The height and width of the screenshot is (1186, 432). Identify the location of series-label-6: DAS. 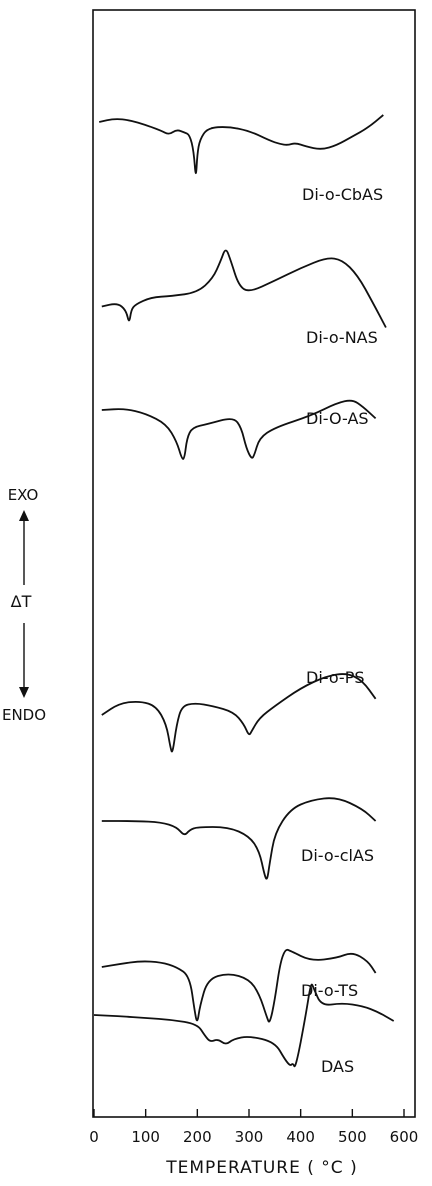
(337, 1066).